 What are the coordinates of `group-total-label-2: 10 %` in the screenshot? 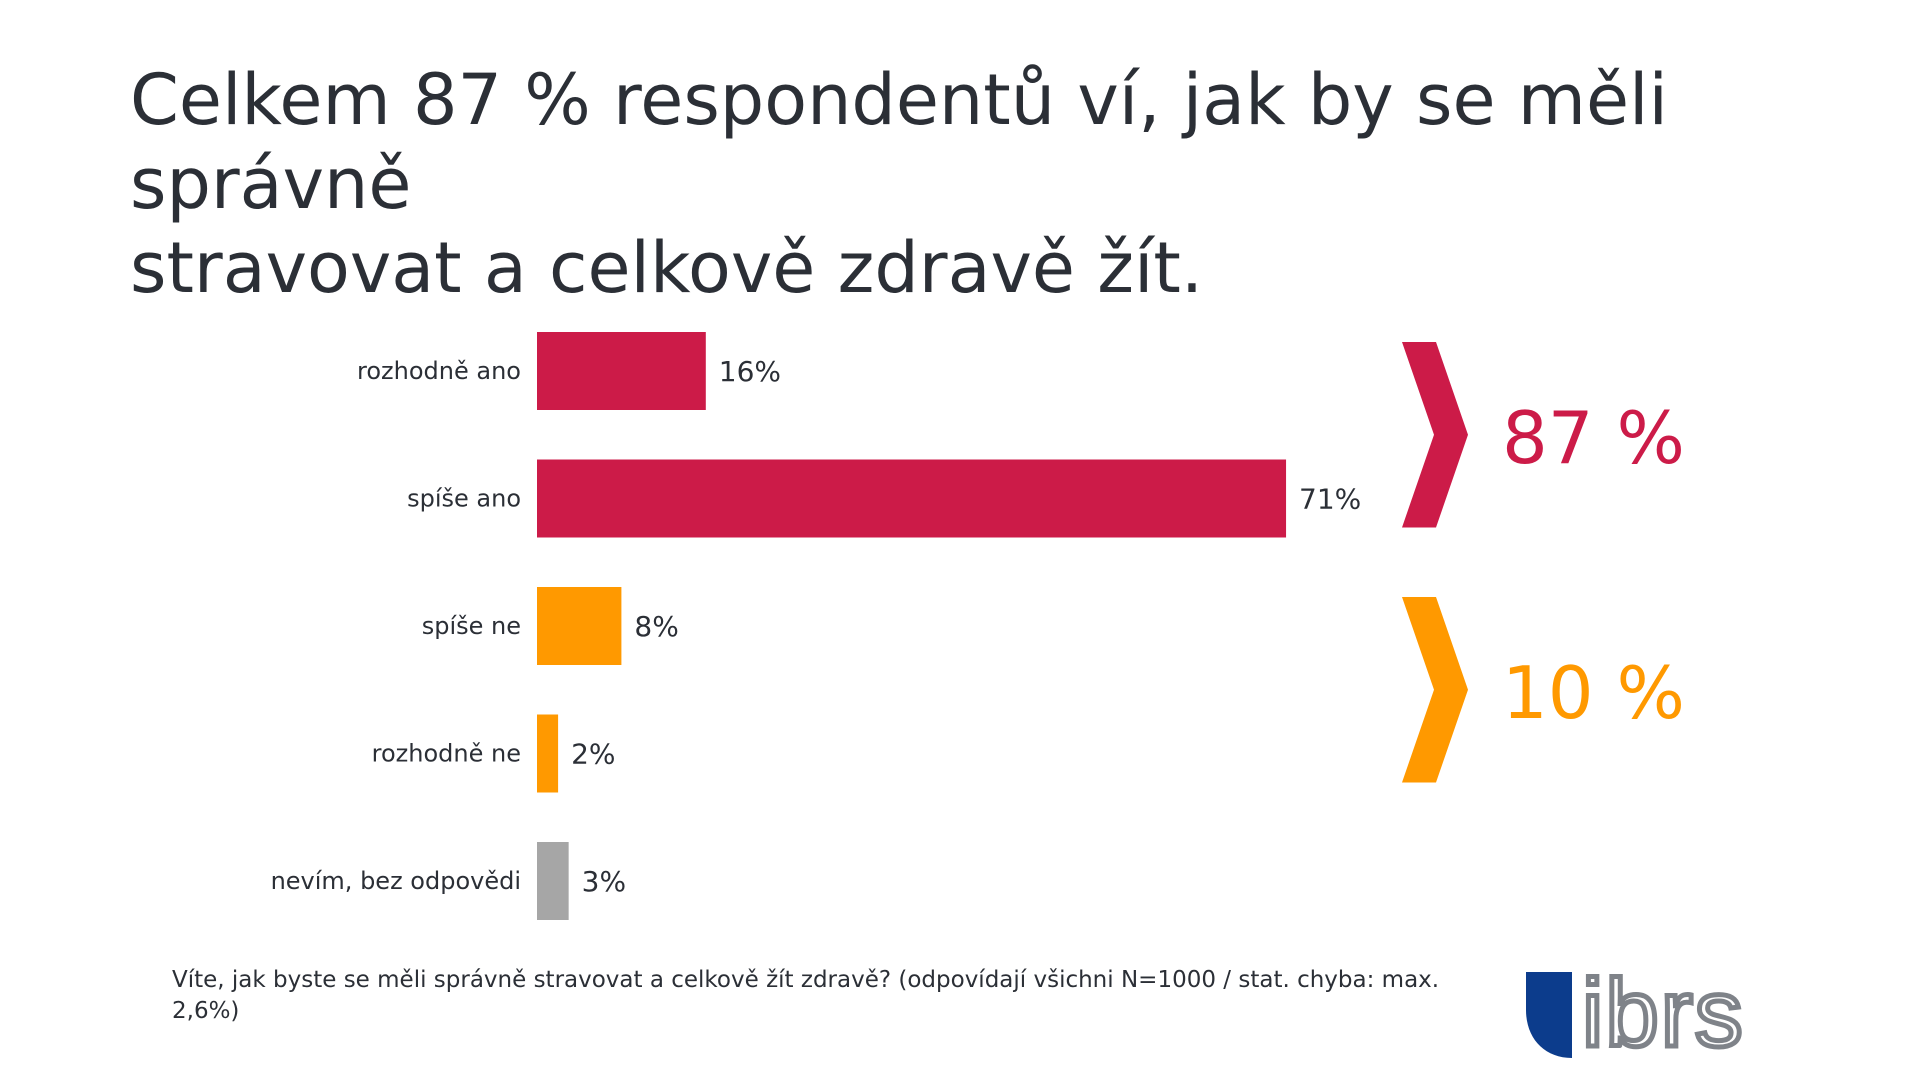 It's located at (1593, 693).